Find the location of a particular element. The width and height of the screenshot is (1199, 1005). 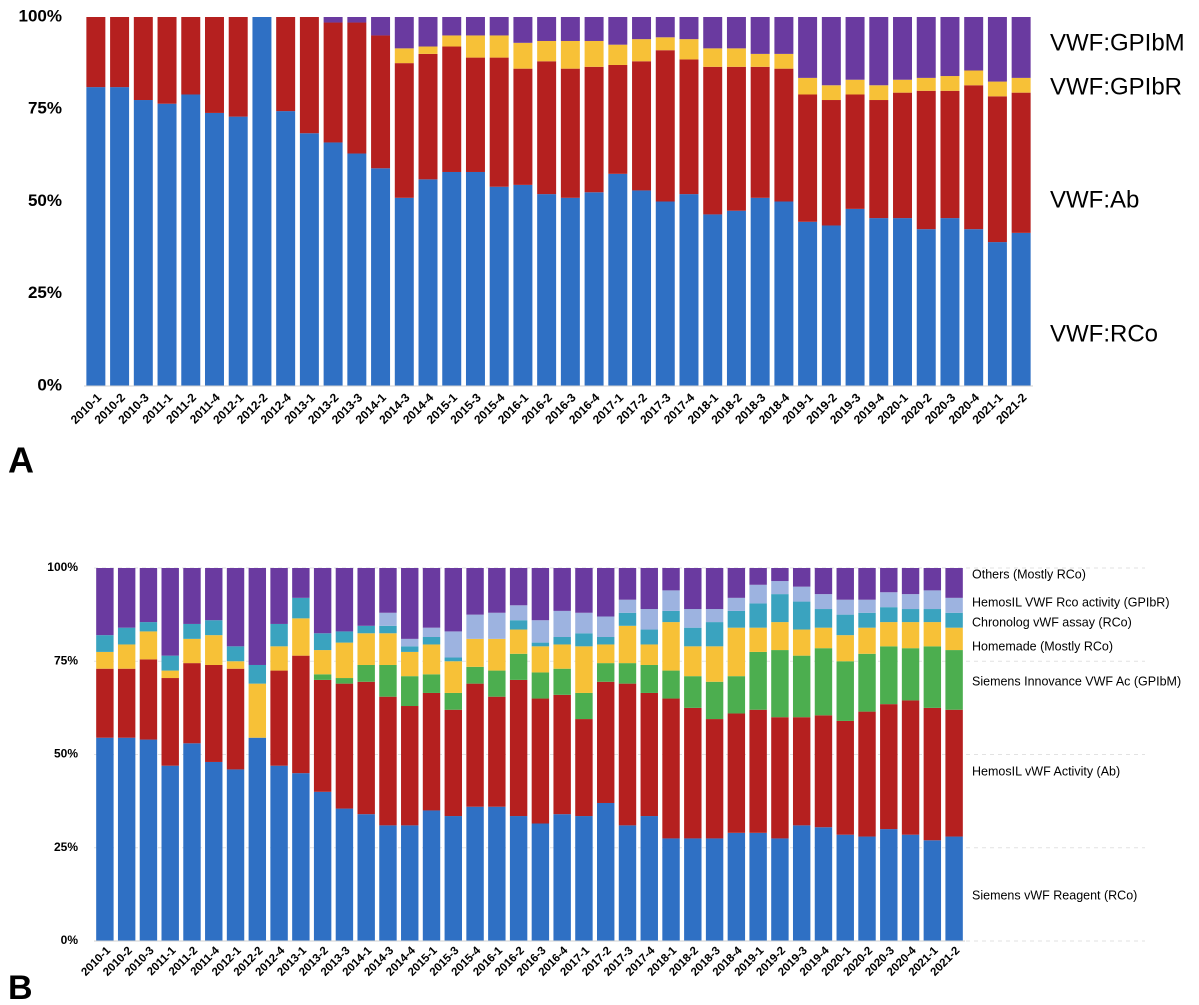

y-tick-label: 0% is located at coordinates (70, 940).